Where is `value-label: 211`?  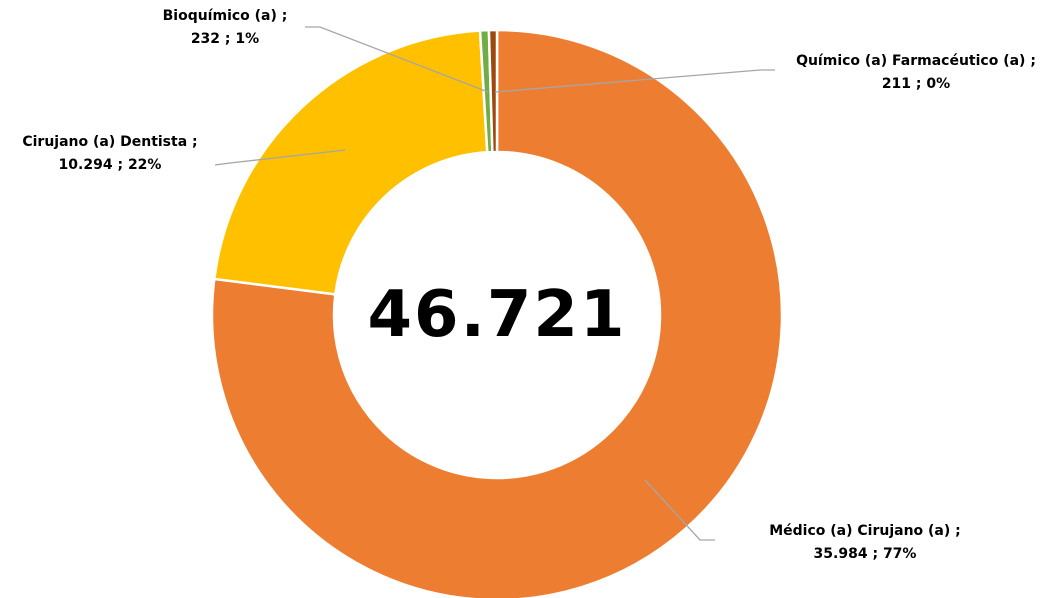
value-label: 211 is located at coordinates (896, 84).